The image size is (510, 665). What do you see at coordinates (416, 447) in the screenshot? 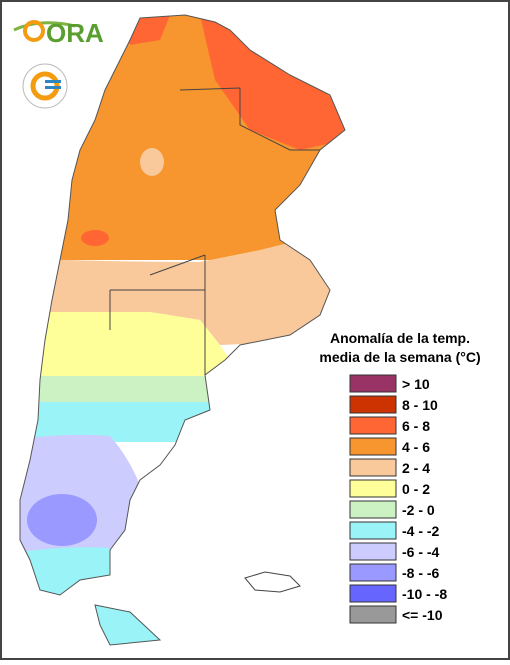
I see `legend-label: 4 - 6` at bounding box center [416, 447].